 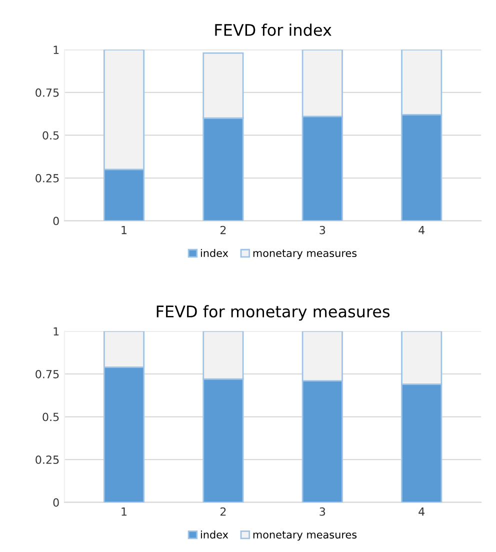 What do you see at coordinates (273, 30) in the screenshot?
I see `chart-title: FEVD for index` at bounding box center [273, 30].